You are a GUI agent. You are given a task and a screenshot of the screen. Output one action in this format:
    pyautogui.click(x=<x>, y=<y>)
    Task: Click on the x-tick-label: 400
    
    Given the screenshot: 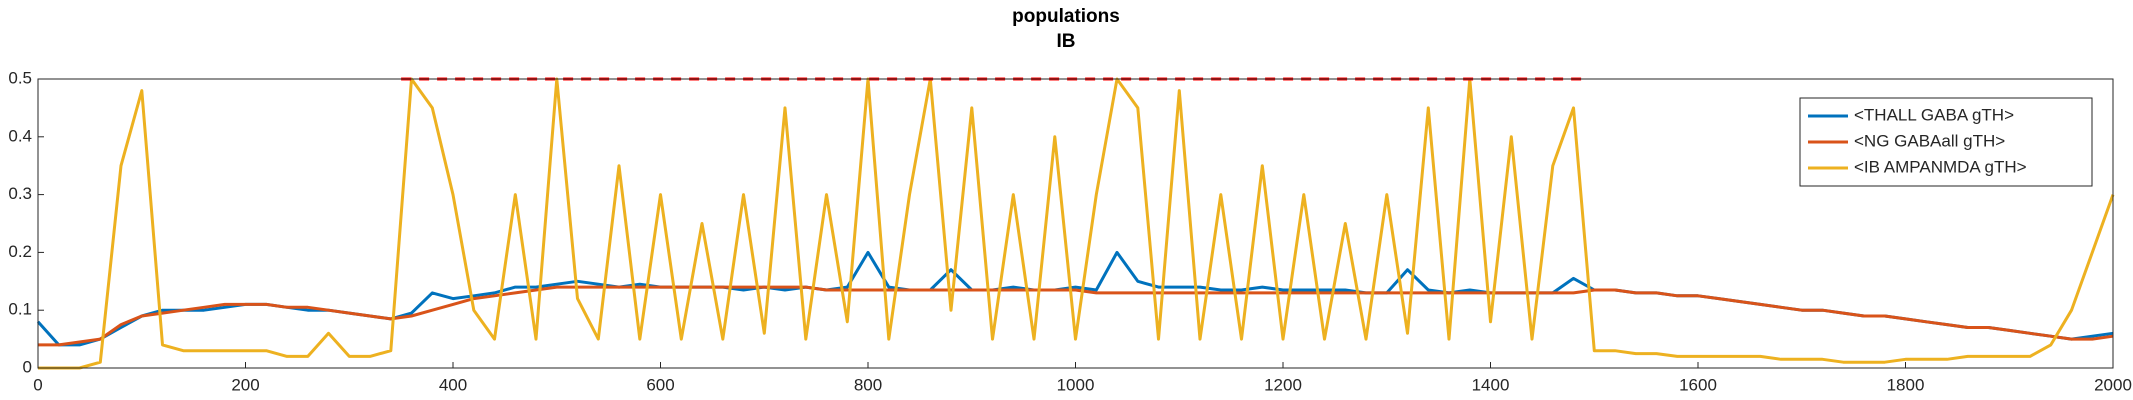 What is the action you would take?
    pyautogui.click(x=453, y=384)
    